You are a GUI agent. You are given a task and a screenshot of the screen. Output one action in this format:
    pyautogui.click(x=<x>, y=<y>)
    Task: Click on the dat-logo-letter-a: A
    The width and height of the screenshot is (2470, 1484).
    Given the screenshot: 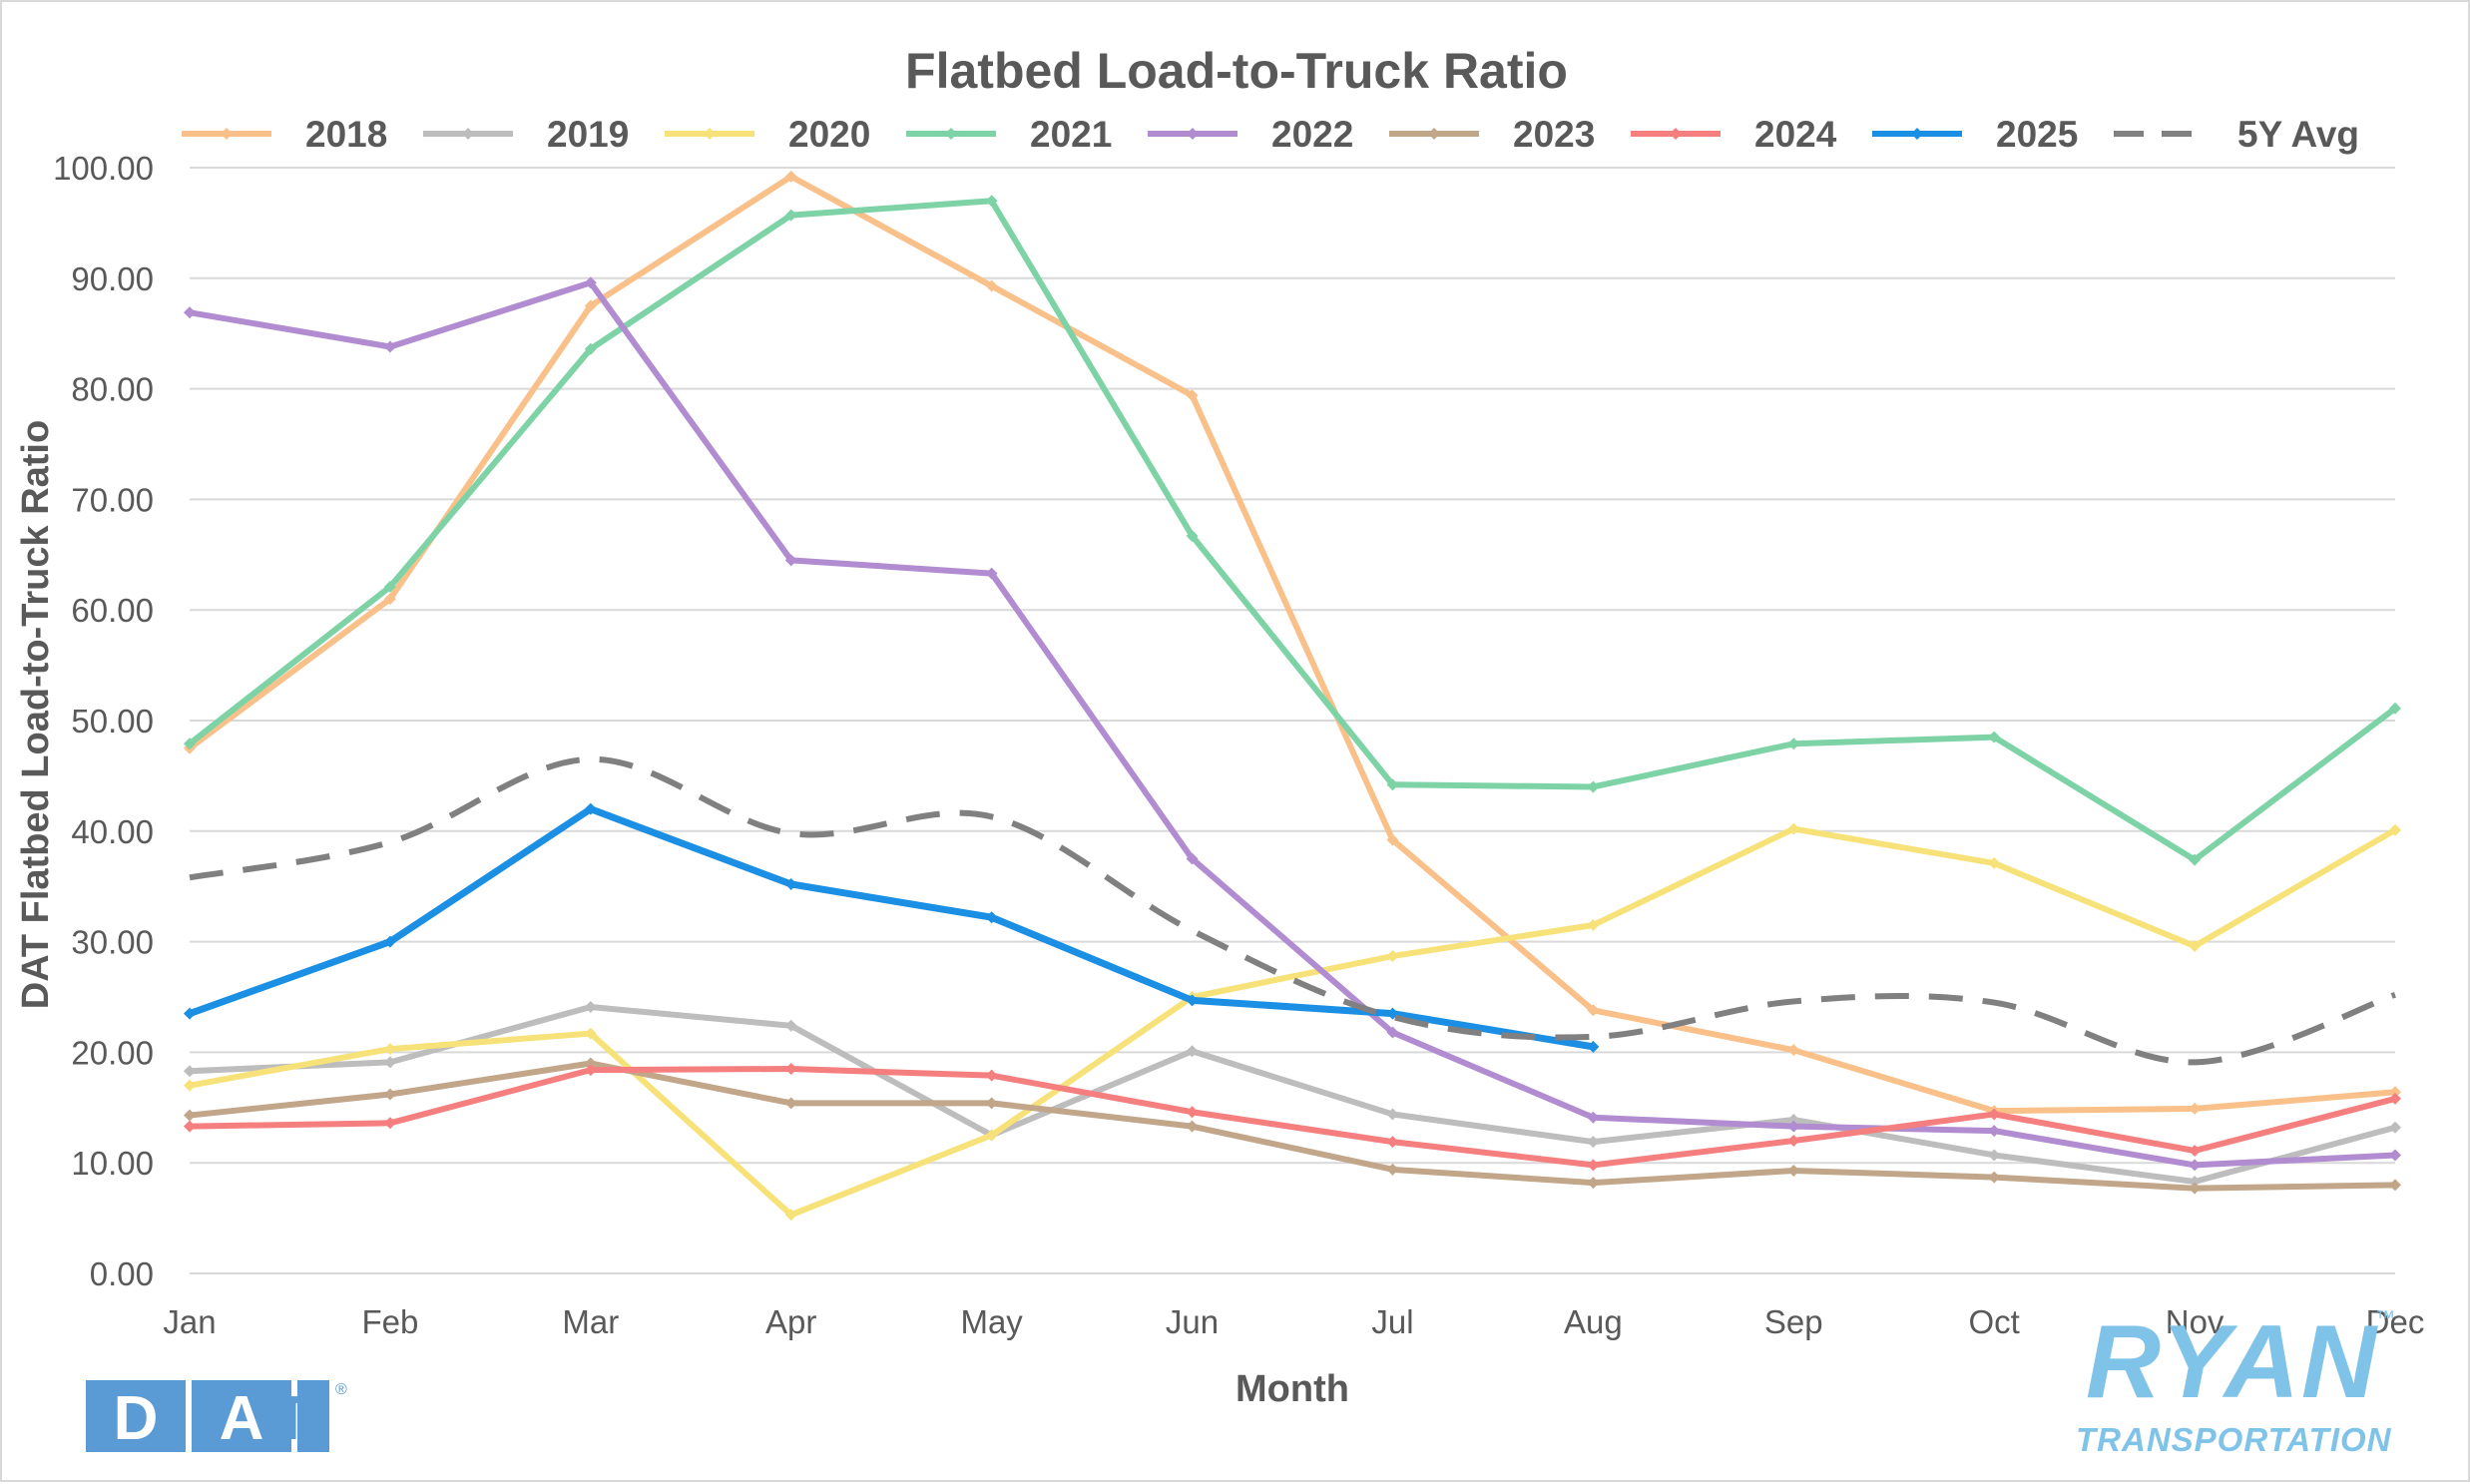 What is the action you would take?
    pyautogui.click(x=242, y=1418)
    